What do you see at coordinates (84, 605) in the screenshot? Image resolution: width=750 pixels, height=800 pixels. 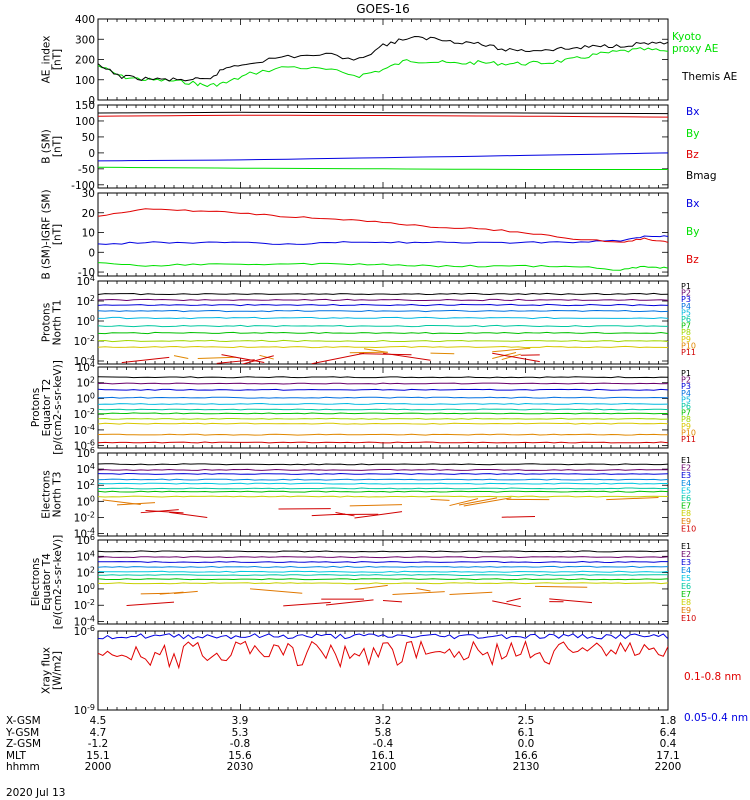 I see `y-tick-label: 10-2` at bounding box center [84, 605].